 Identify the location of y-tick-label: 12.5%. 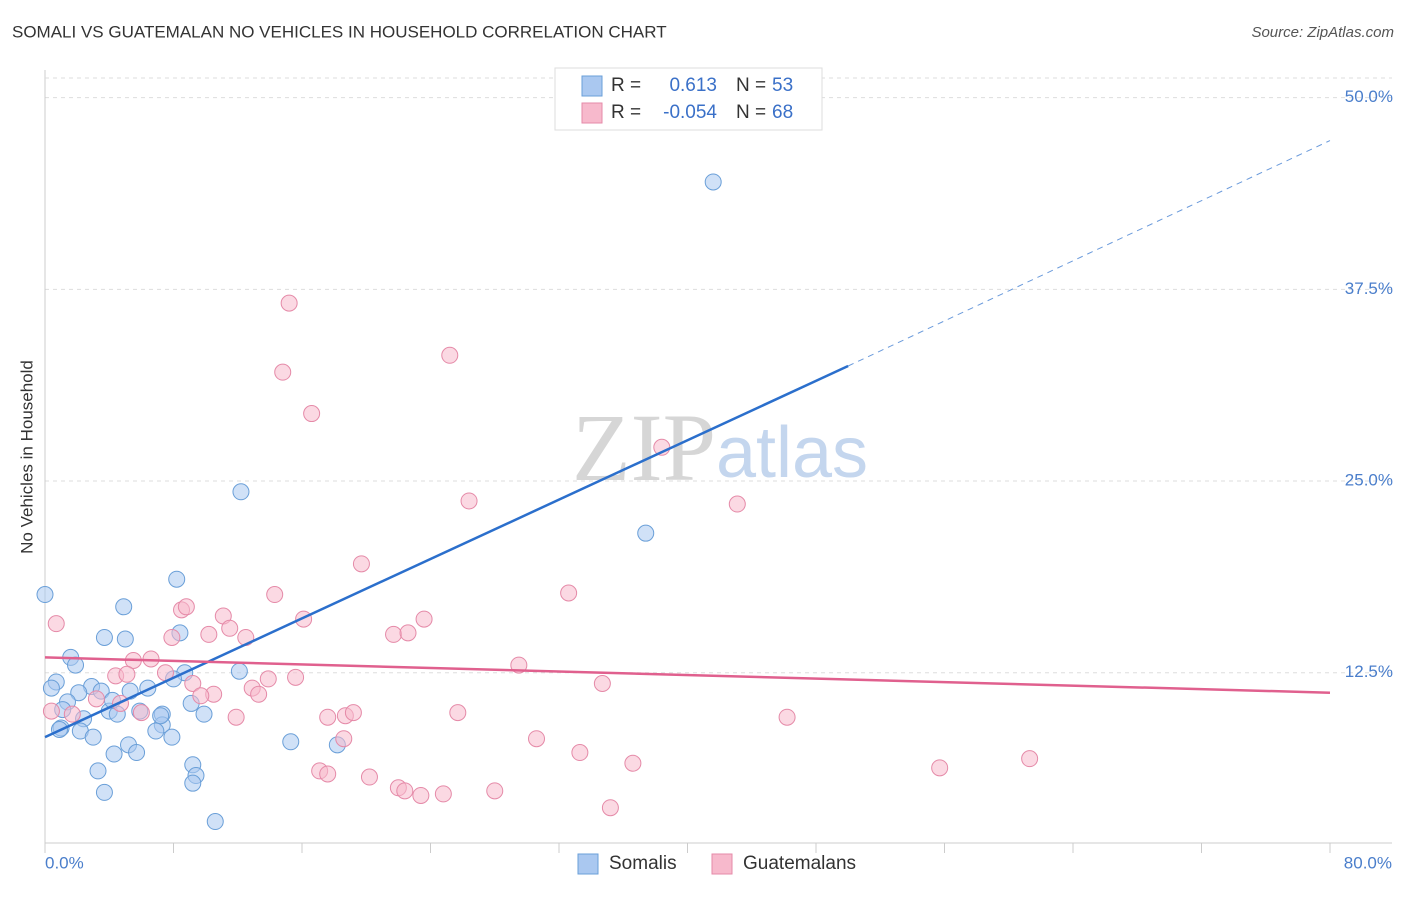
(1369, 671).